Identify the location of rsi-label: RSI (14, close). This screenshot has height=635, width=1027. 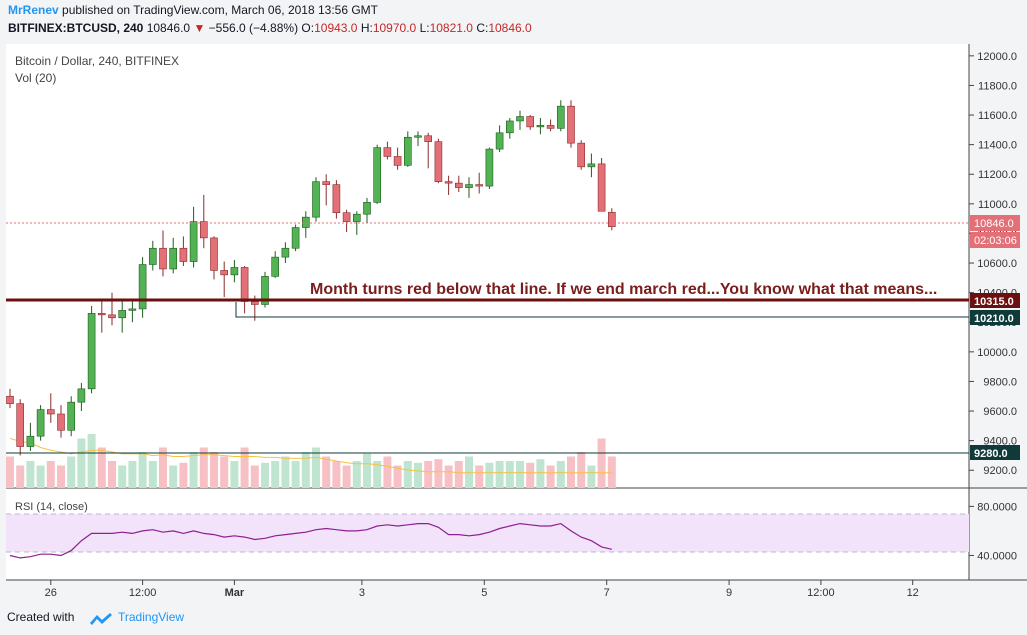
(51, 507).